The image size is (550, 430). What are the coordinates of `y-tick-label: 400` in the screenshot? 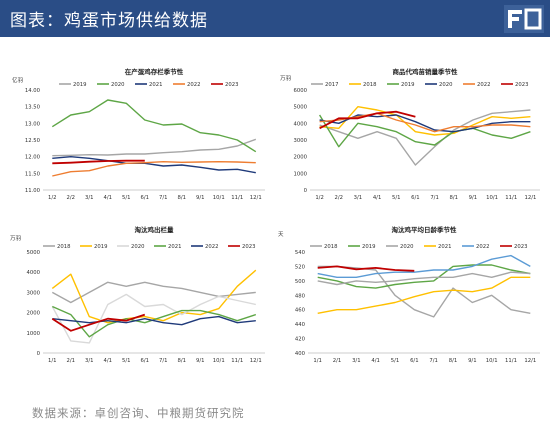 It's located at (300, 354).